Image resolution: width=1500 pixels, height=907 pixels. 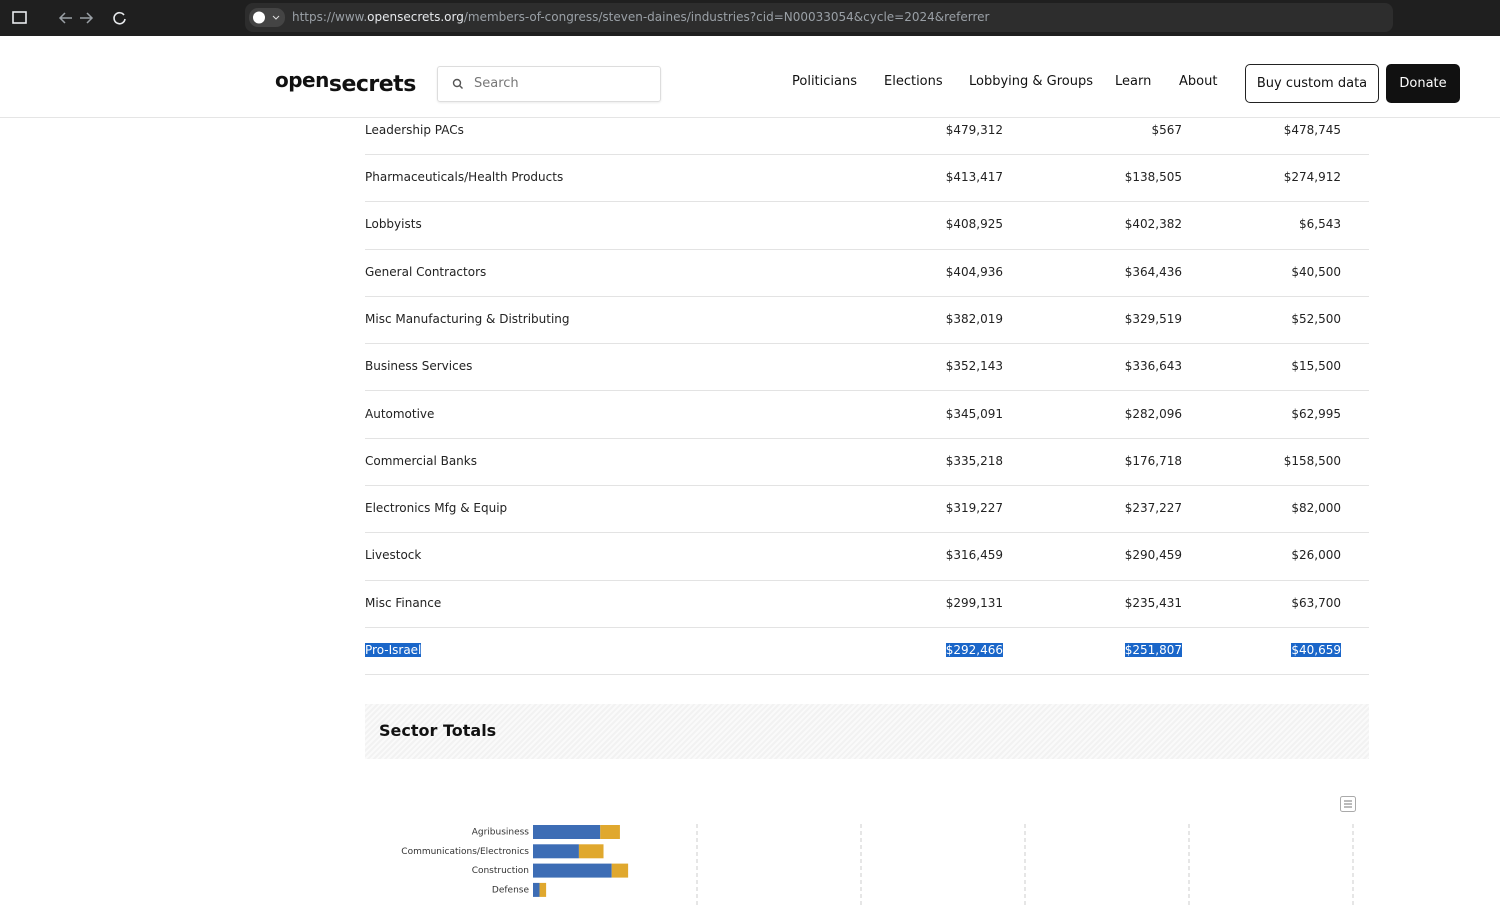 I want to click on cell-text: Livestock, so click(x=393, y=555).